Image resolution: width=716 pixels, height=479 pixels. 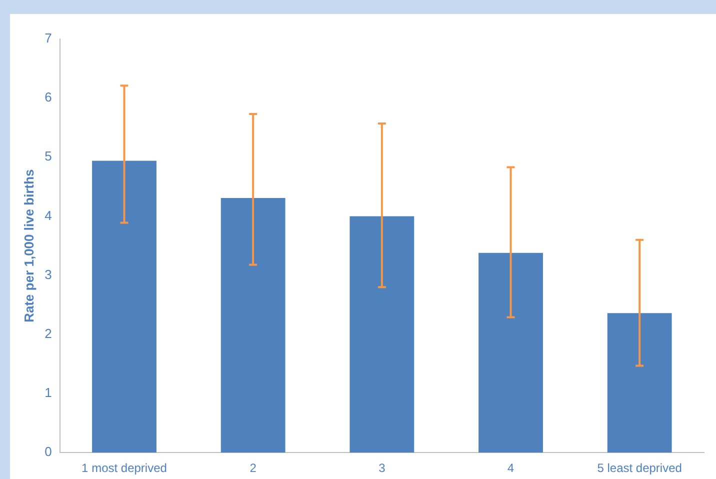 I want to click on y-tick-label: 5, so click(x=48, y=156).